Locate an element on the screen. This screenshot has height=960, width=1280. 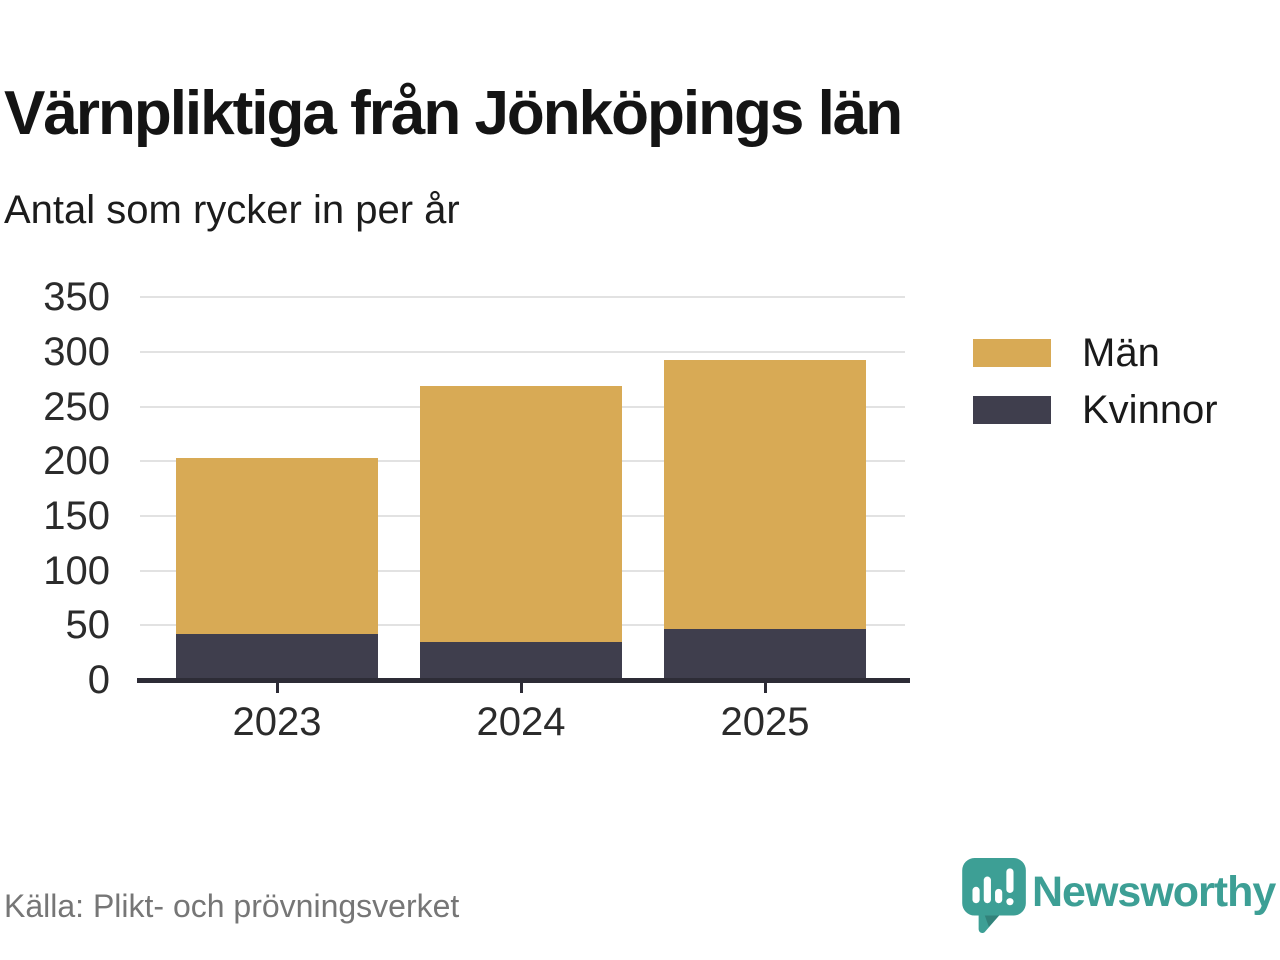
legend-item-women: Kvinnor is located at coordinates (1095, 410).